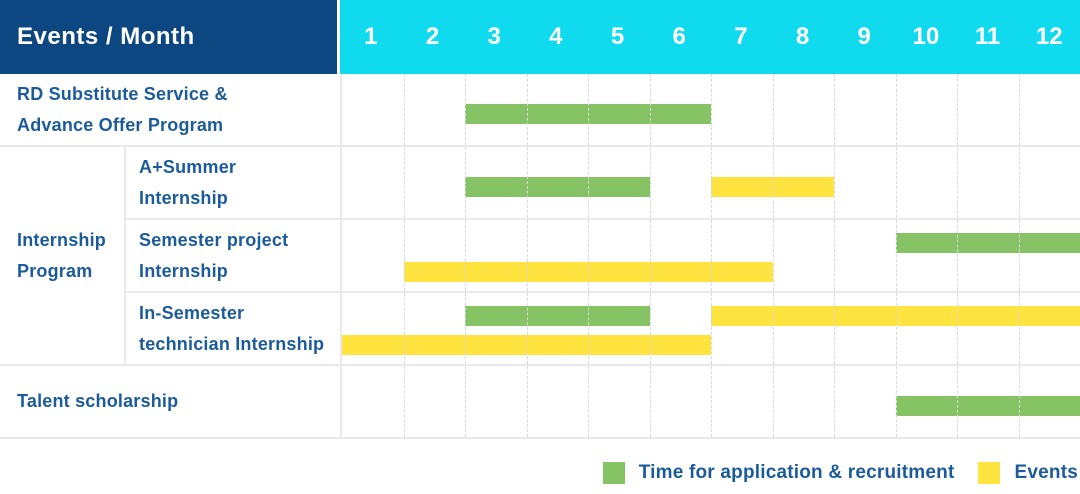 This screenshot has height=494, width=1080. Describe the element at coordinates (617, 36) in the screenshot. I see `month-label-5: 5` at that location.